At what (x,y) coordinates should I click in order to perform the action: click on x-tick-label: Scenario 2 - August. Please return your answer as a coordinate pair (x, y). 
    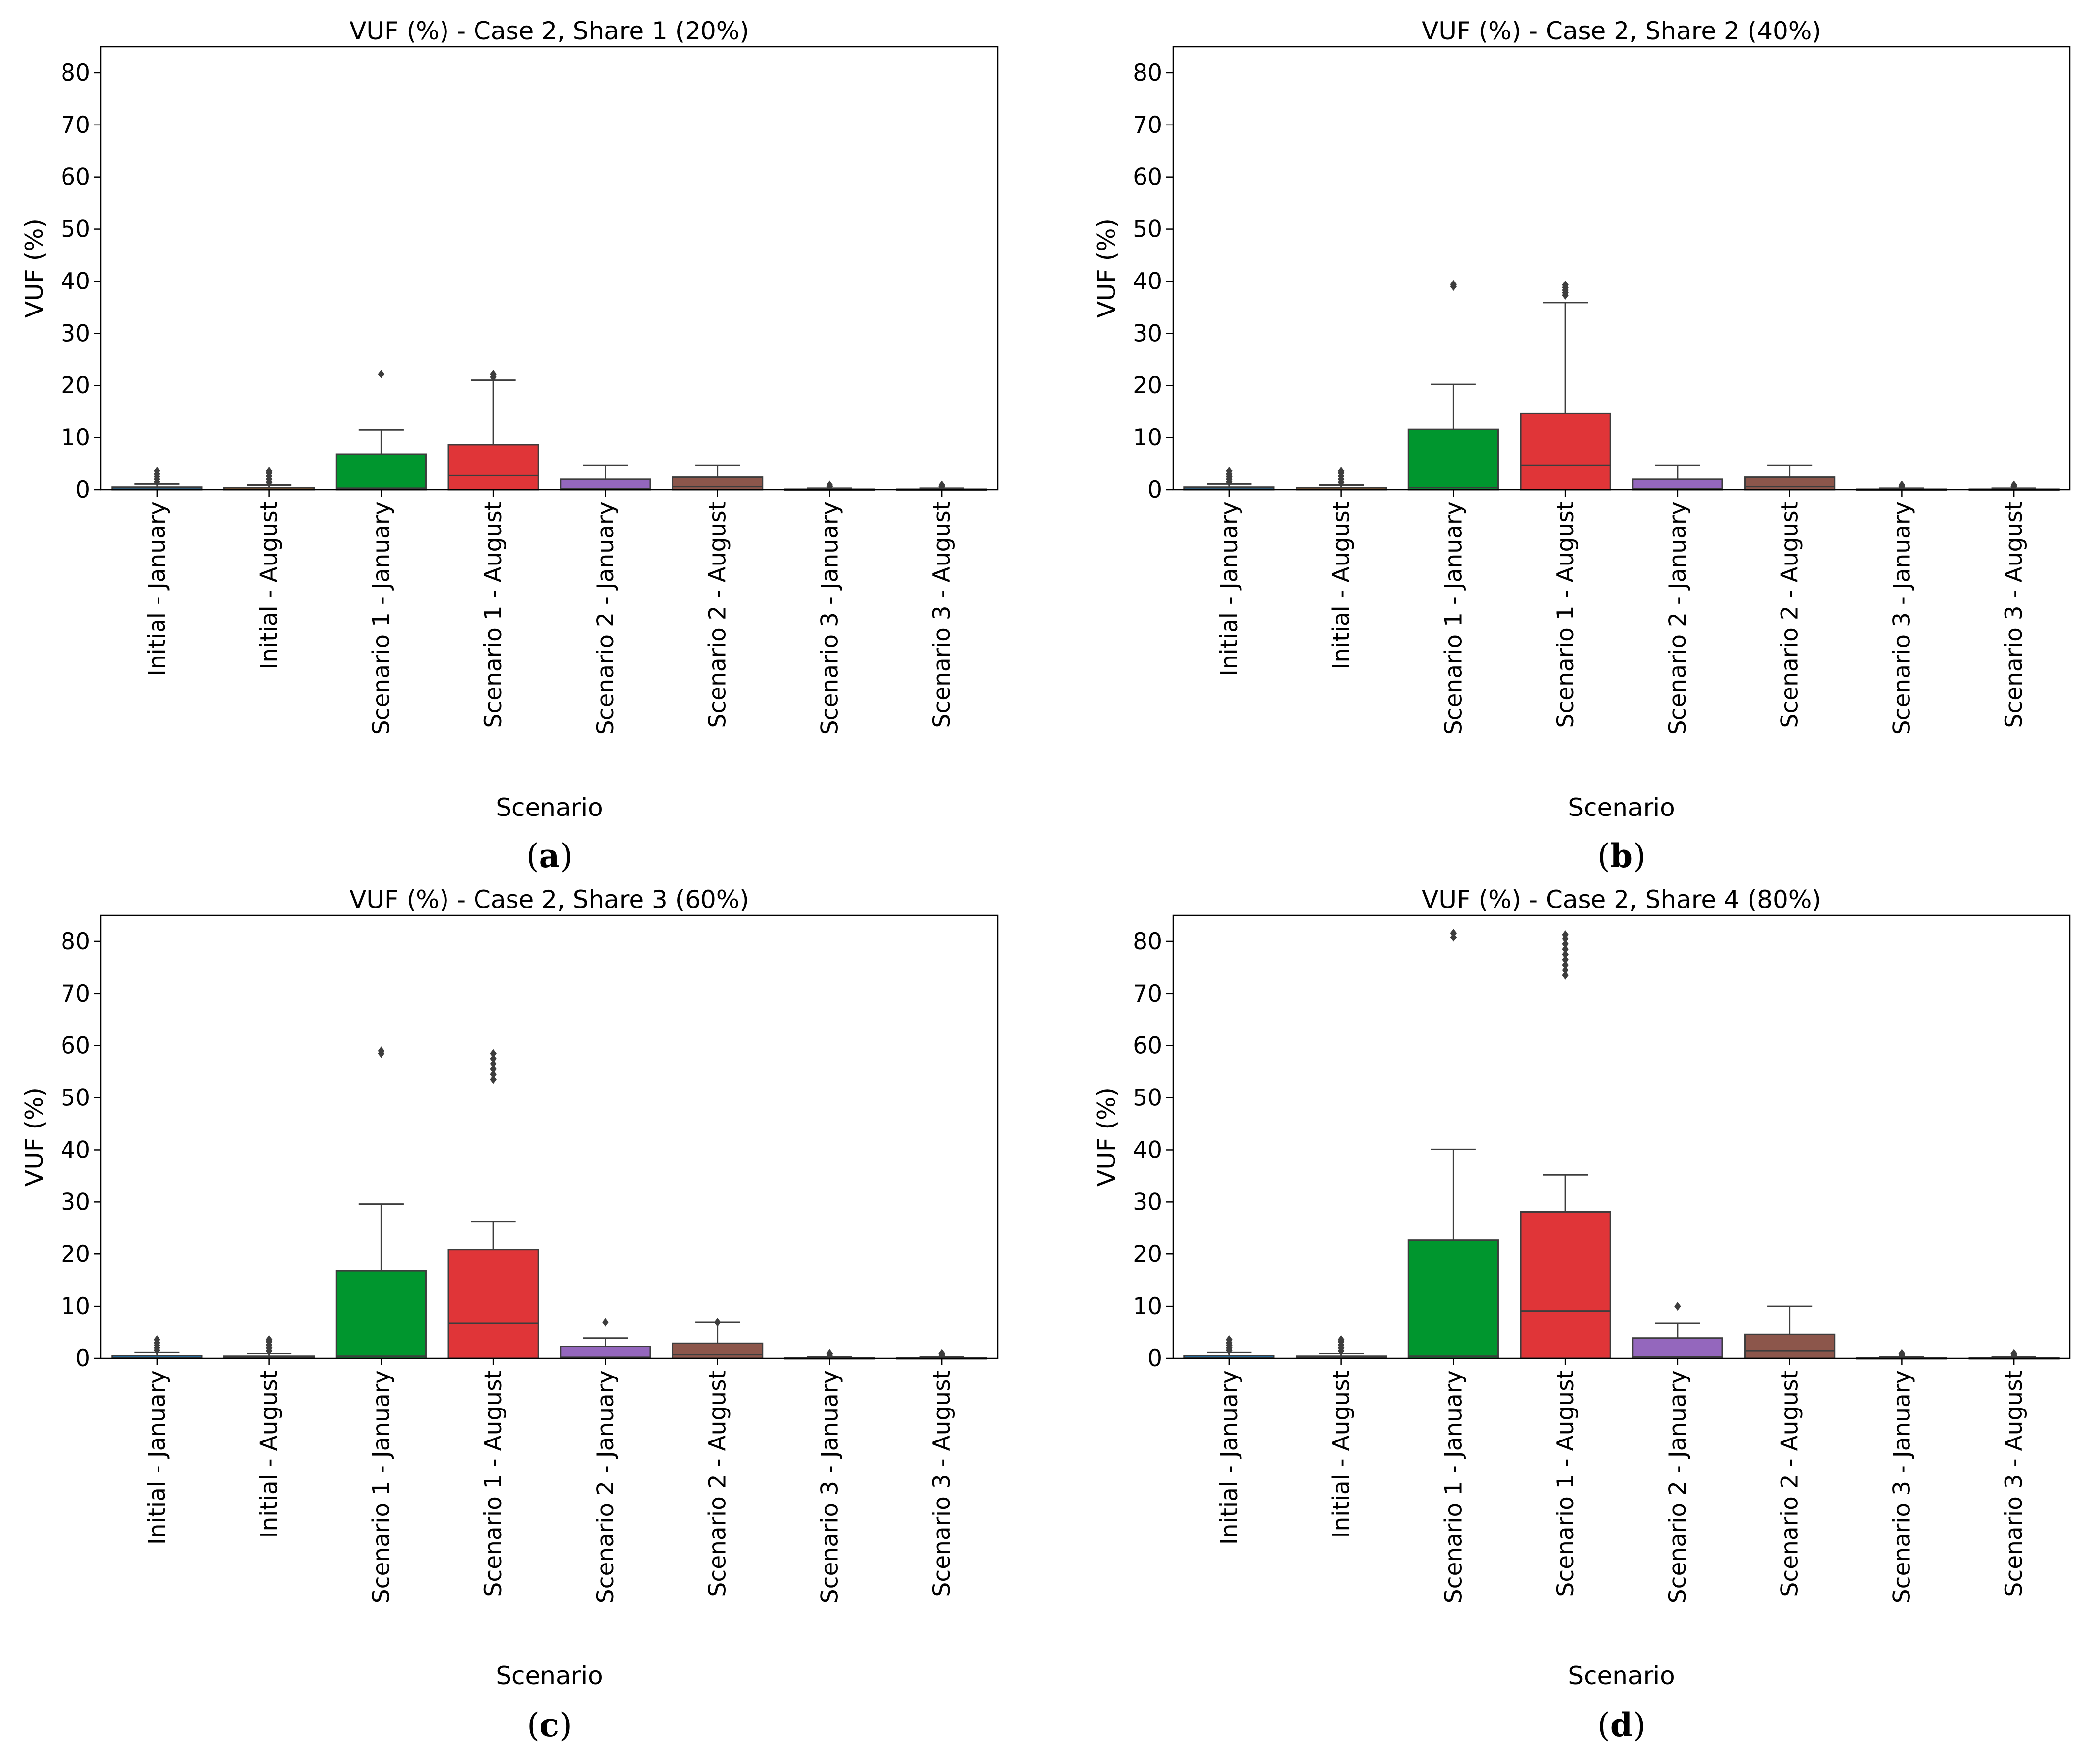
    Looking at the image, I should click on (718, 614).